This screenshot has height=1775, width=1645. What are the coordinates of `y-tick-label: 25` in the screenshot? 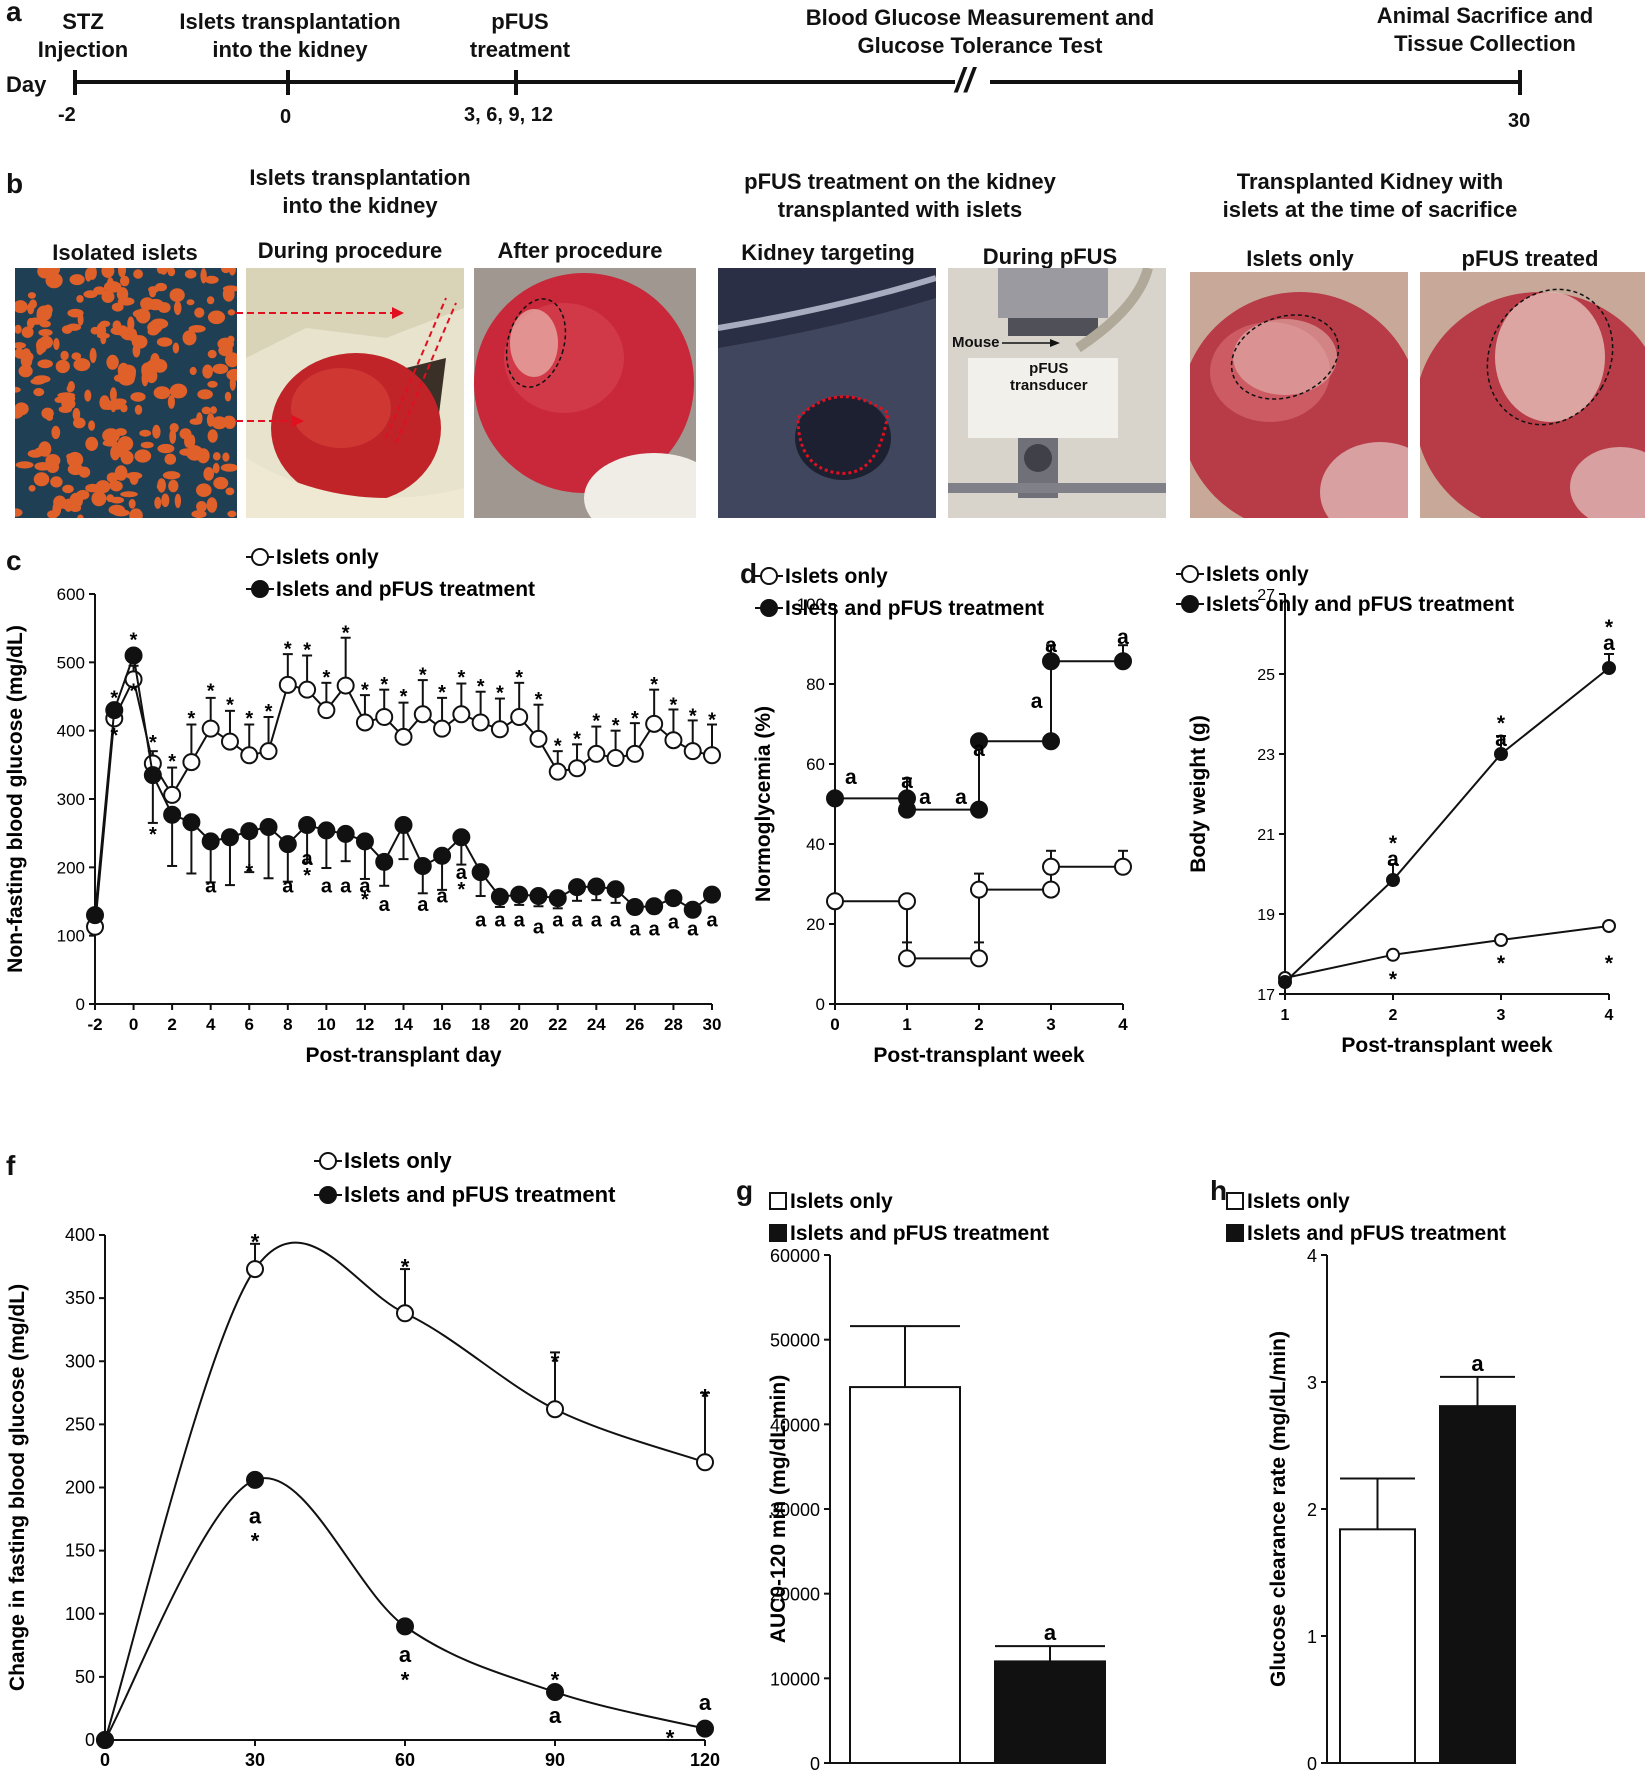 It's located at (1266, 675).